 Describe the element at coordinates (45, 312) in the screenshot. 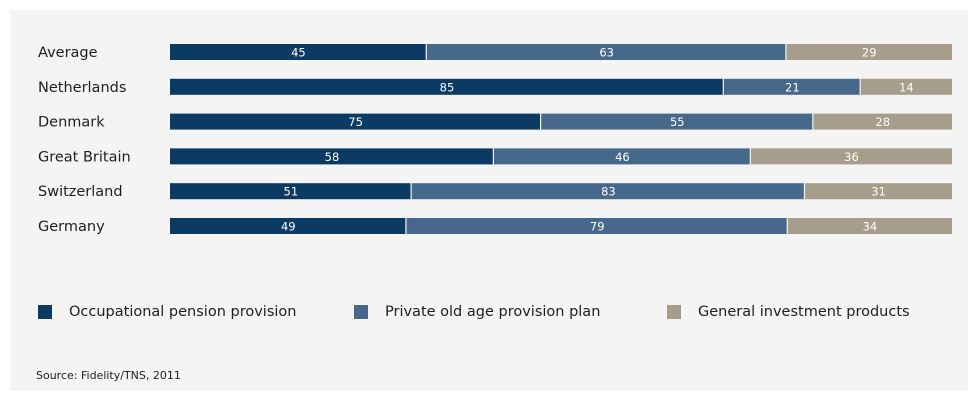

I see `legend-swatch-occupational` at that location.